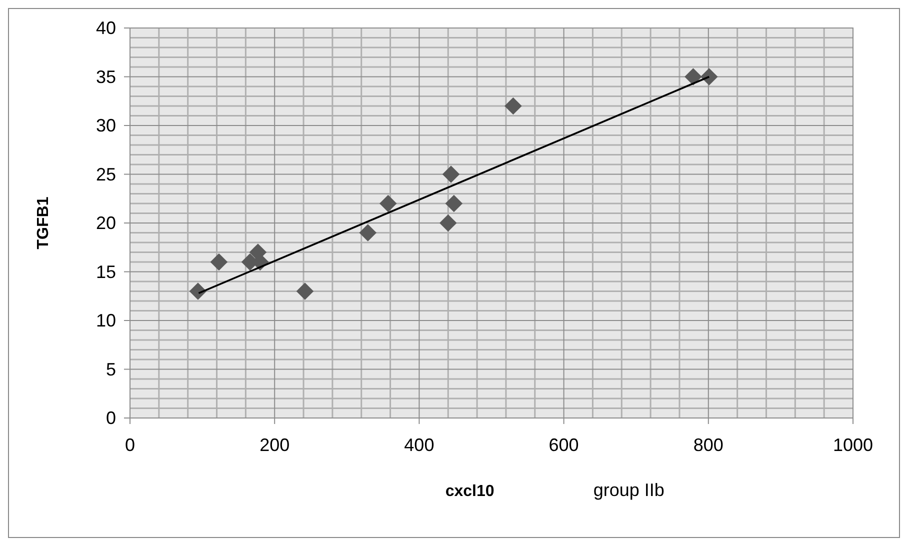  Describe the element at coordinates (43, 223) in the screenshot. I see `y-axis-title: TGFB1` at that location.